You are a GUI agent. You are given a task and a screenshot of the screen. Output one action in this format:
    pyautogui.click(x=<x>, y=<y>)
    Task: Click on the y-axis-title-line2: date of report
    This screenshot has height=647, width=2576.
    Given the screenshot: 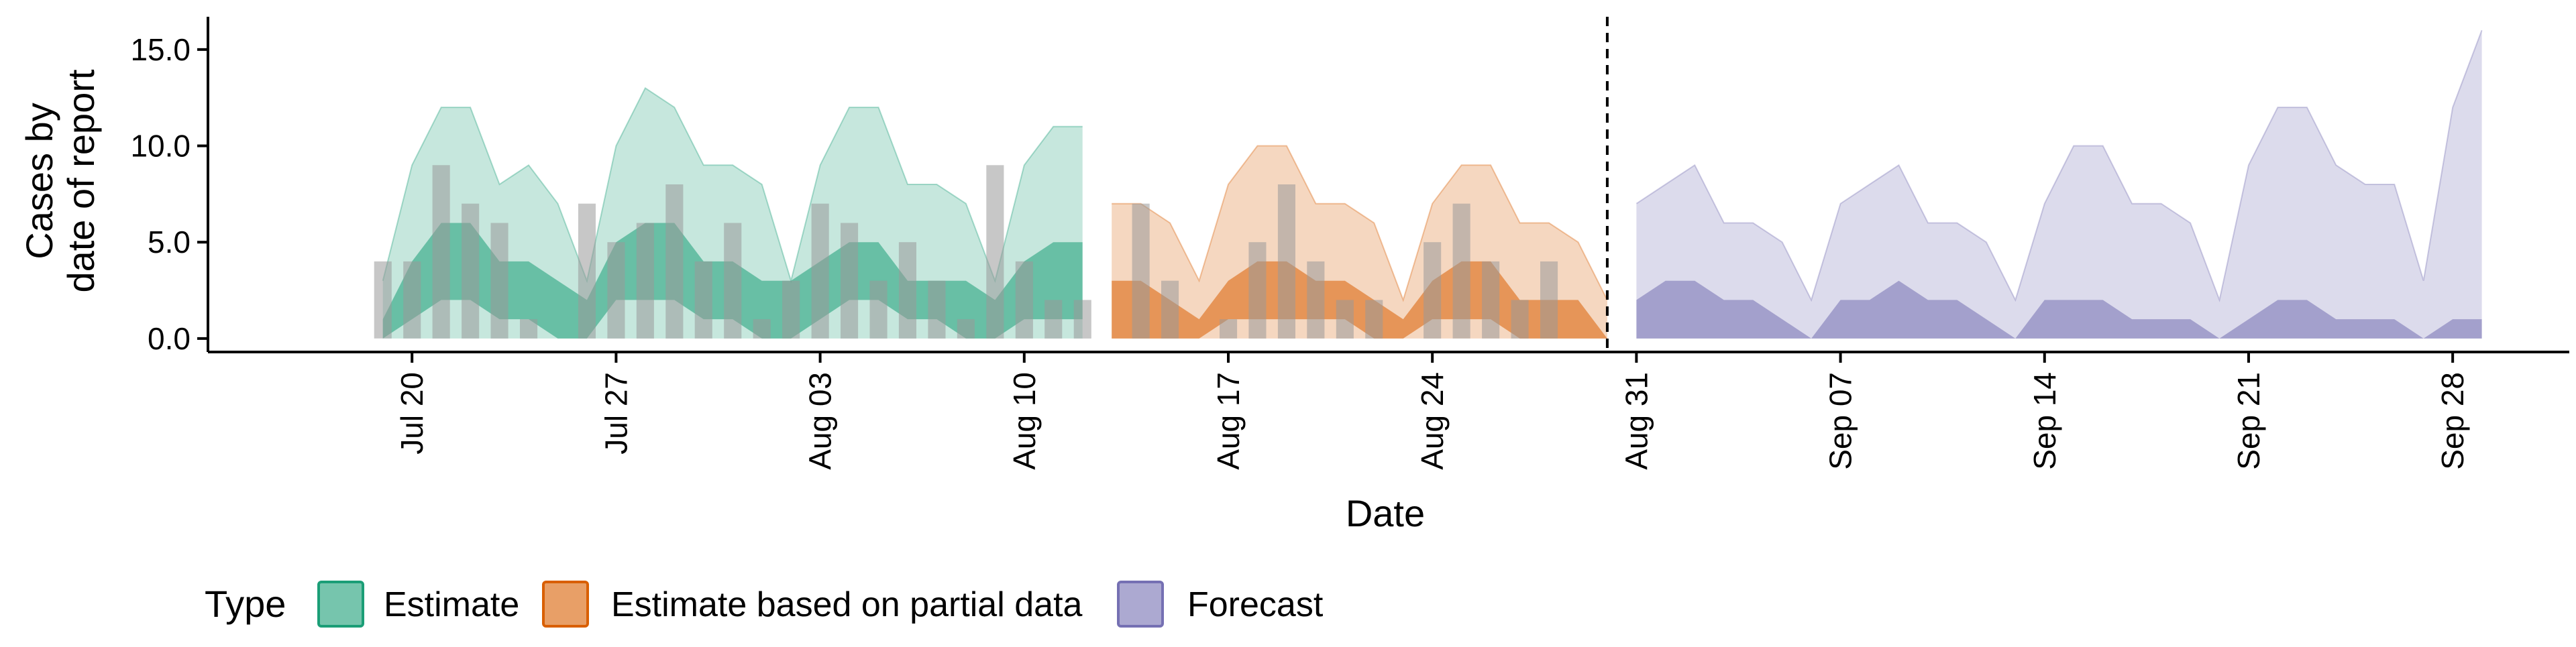 What is the action you would take?
    pyautogui.click(x=81, y=181)
    